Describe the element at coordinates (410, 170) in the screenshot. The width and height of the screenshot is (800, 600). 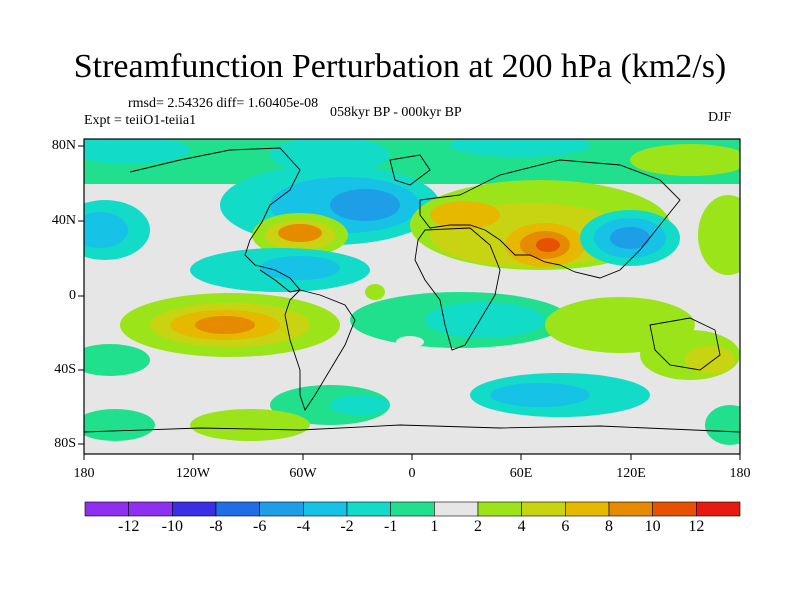
I see `greenland-outline` at that location.